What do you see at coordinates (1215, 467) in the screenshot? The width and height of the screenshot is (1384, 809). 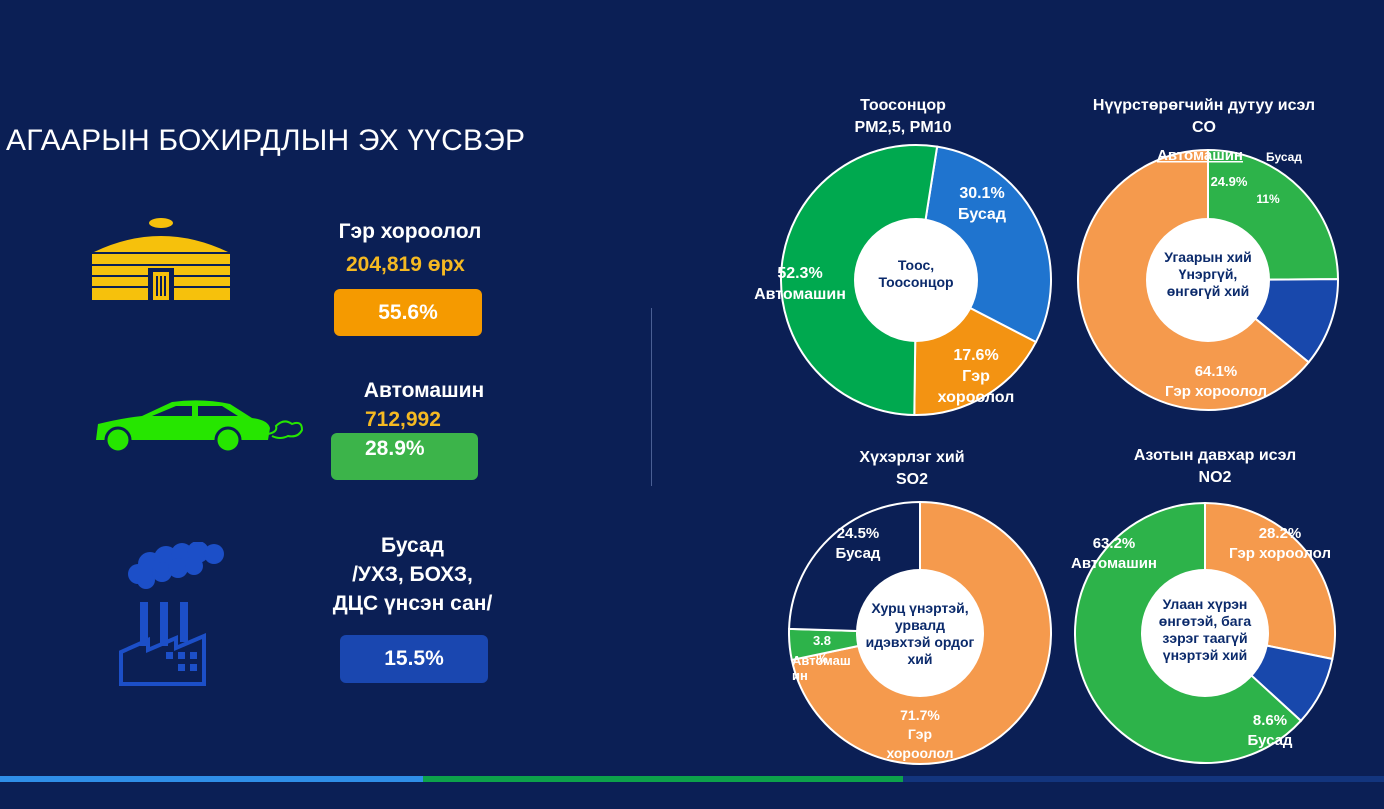 I see `chart-title-no2: Азотын давхар исэл NO2` at bounding box center [1215, 467].